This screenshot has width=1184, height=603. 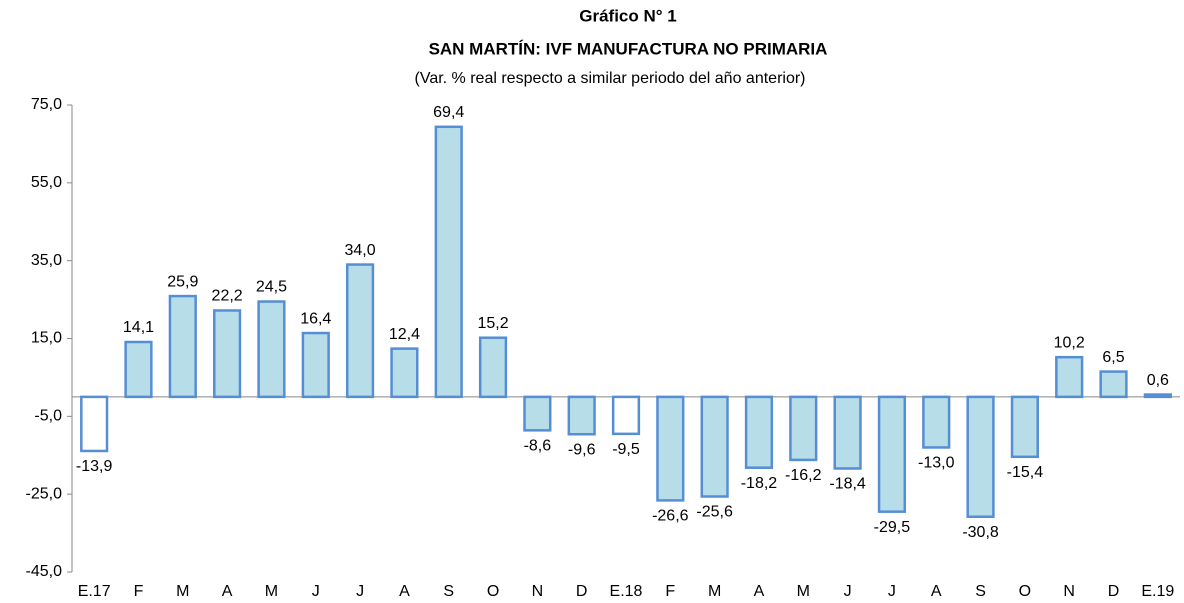 What do you see at coordinates (315, 318) in the screenshot?
I see `value-label: 16,4` at bounding box center [315, 318].